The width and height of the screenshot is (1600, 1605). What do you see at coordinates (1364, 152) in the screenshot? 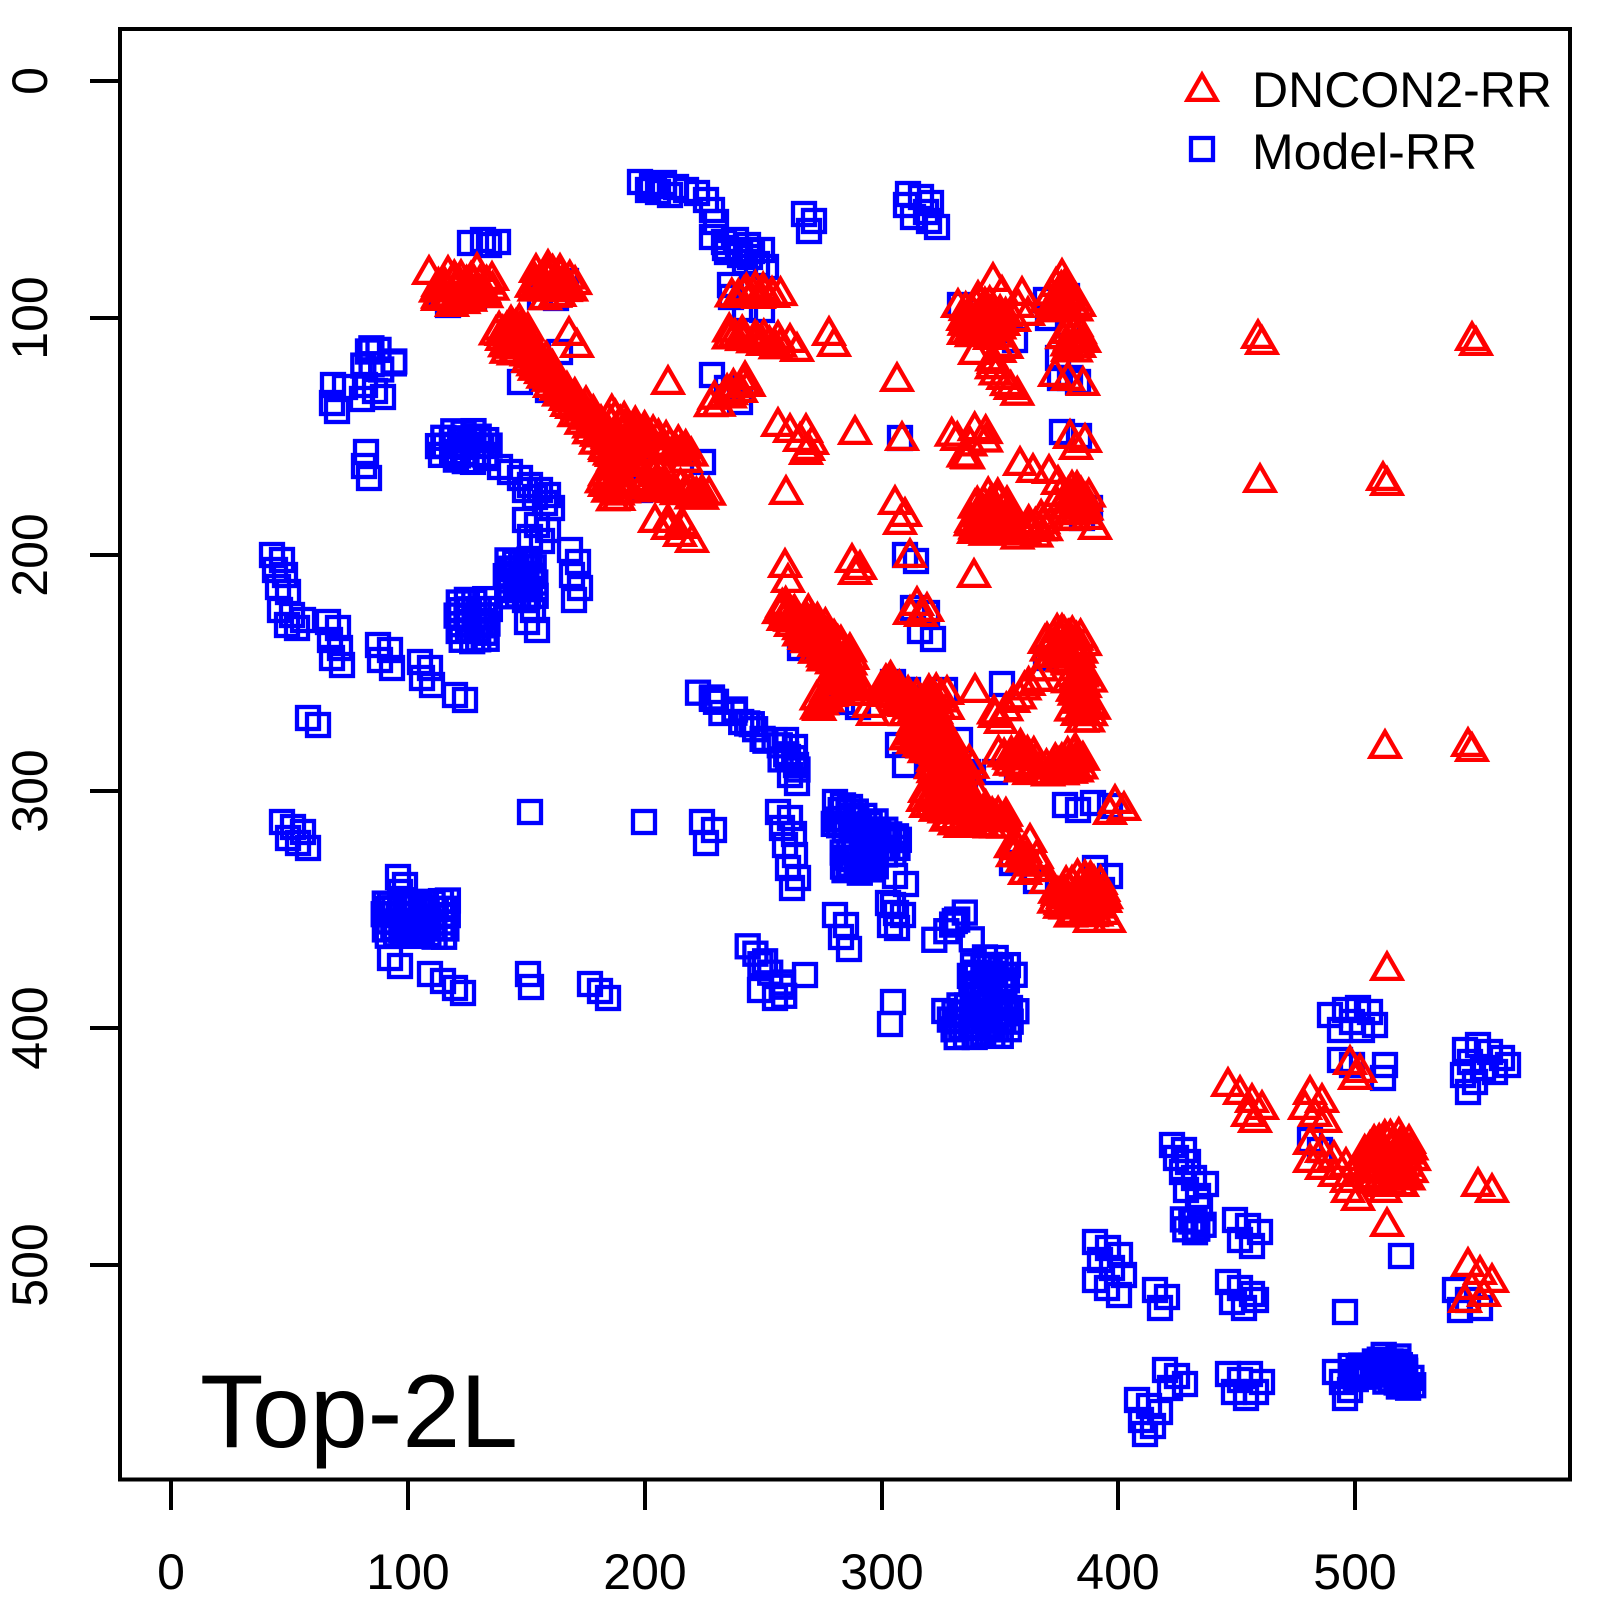
I see `svg-text: Model-RR` at bounding box center [1364, 152].